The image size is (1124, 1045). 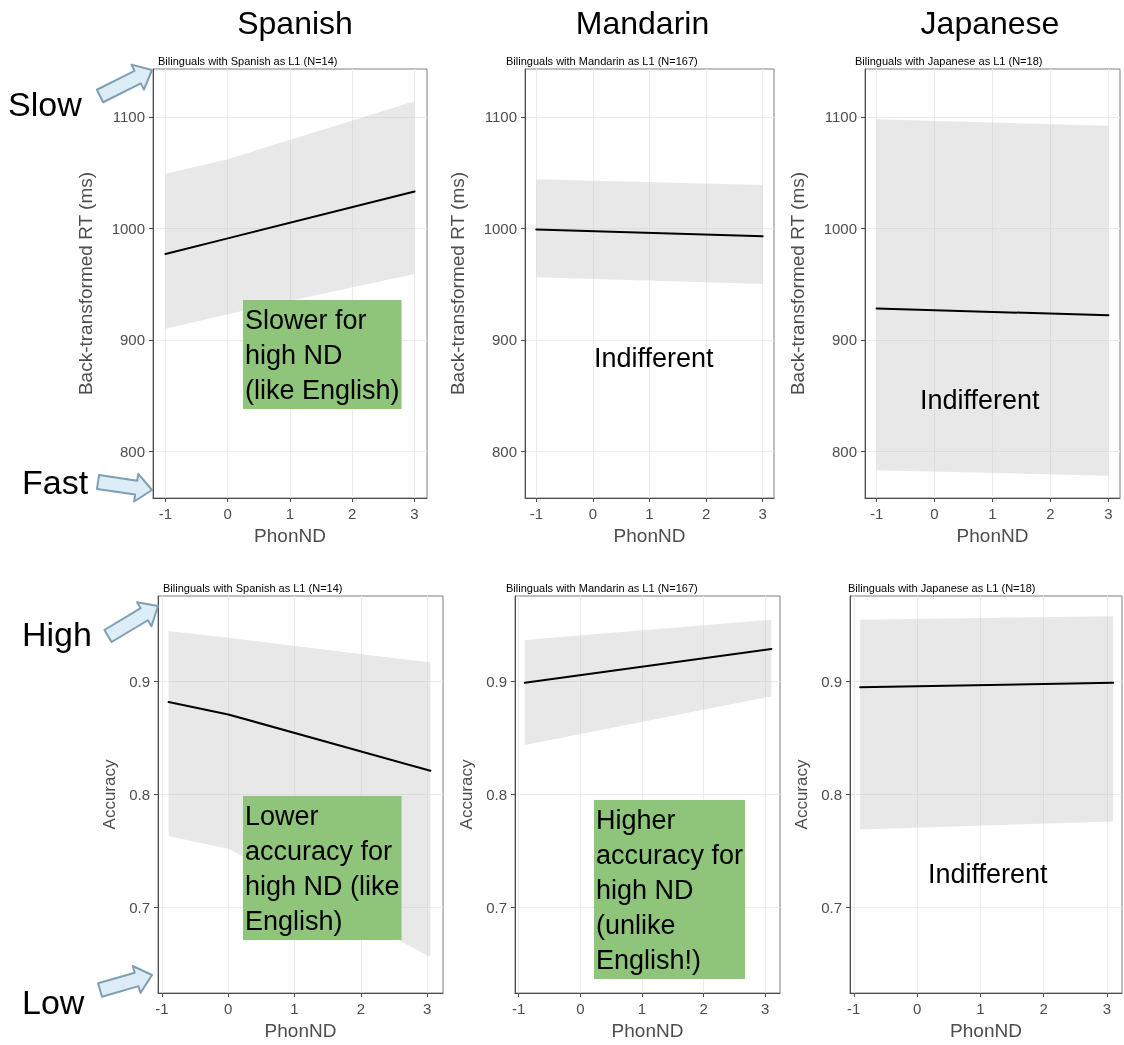 I want to click on chart-title: Spanish, so click(x=295, y=23).